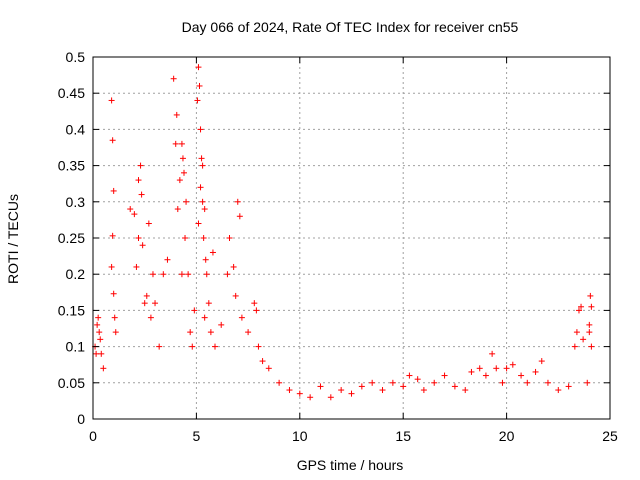 The image size is (640, 480). Describe the element at coordinates (403, 436) in the screenshot. I see `x-tick-label: 15` at that location.